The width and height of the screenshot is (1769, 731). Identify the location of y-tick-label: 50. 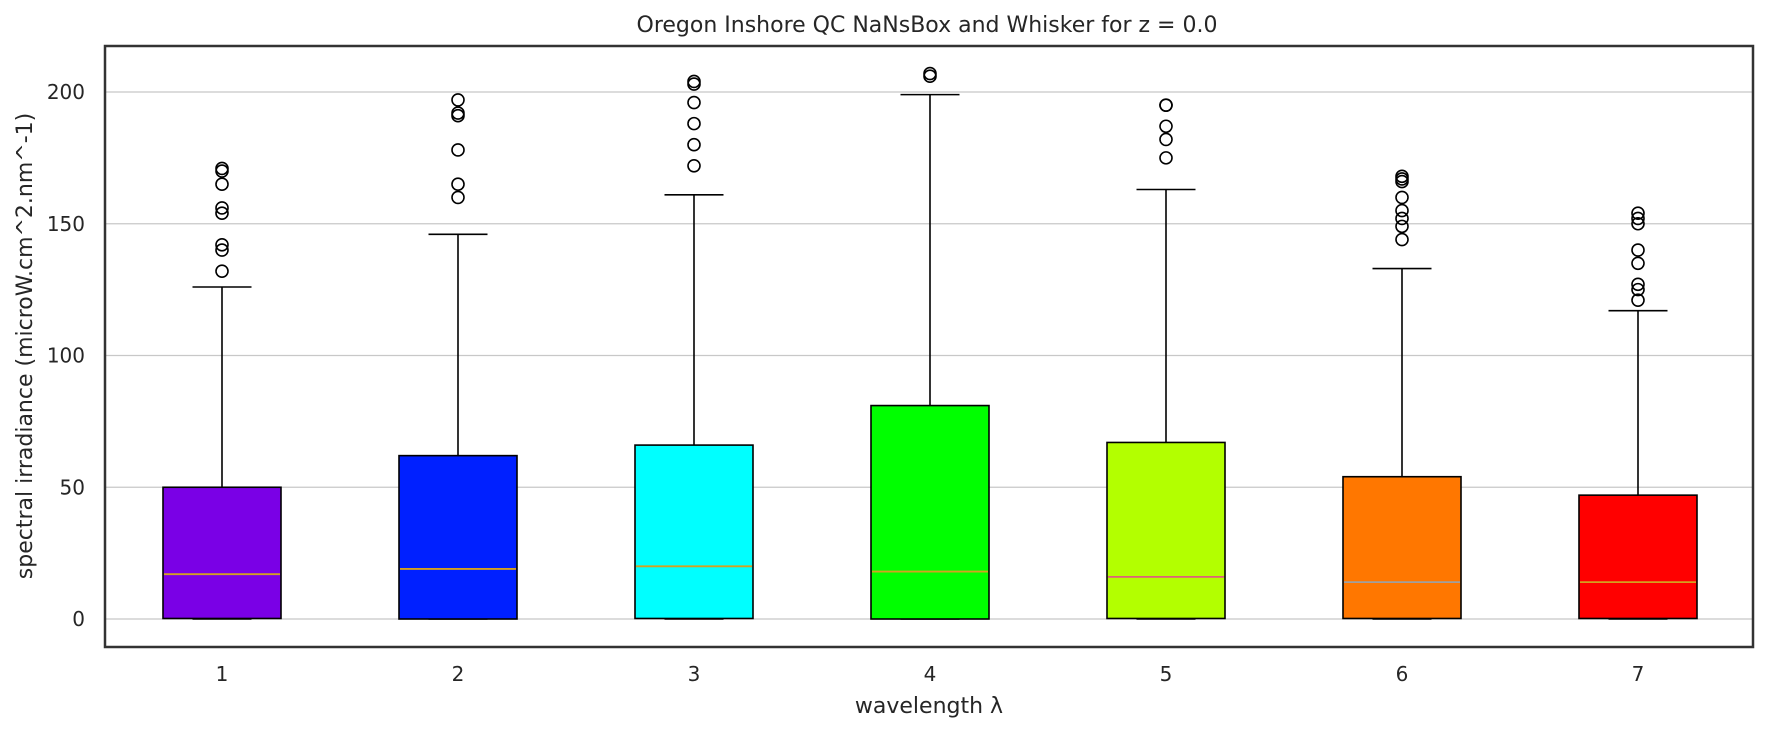
(72, 487).